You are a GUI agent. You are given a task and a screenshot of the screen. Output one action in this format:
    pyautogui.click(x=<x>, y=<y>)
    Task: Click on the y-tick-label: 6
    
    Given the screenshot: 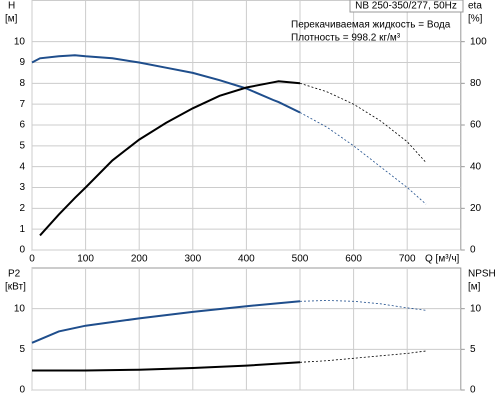 What is the action you would take?
    pyautogui.click(x=22, y=125)
    